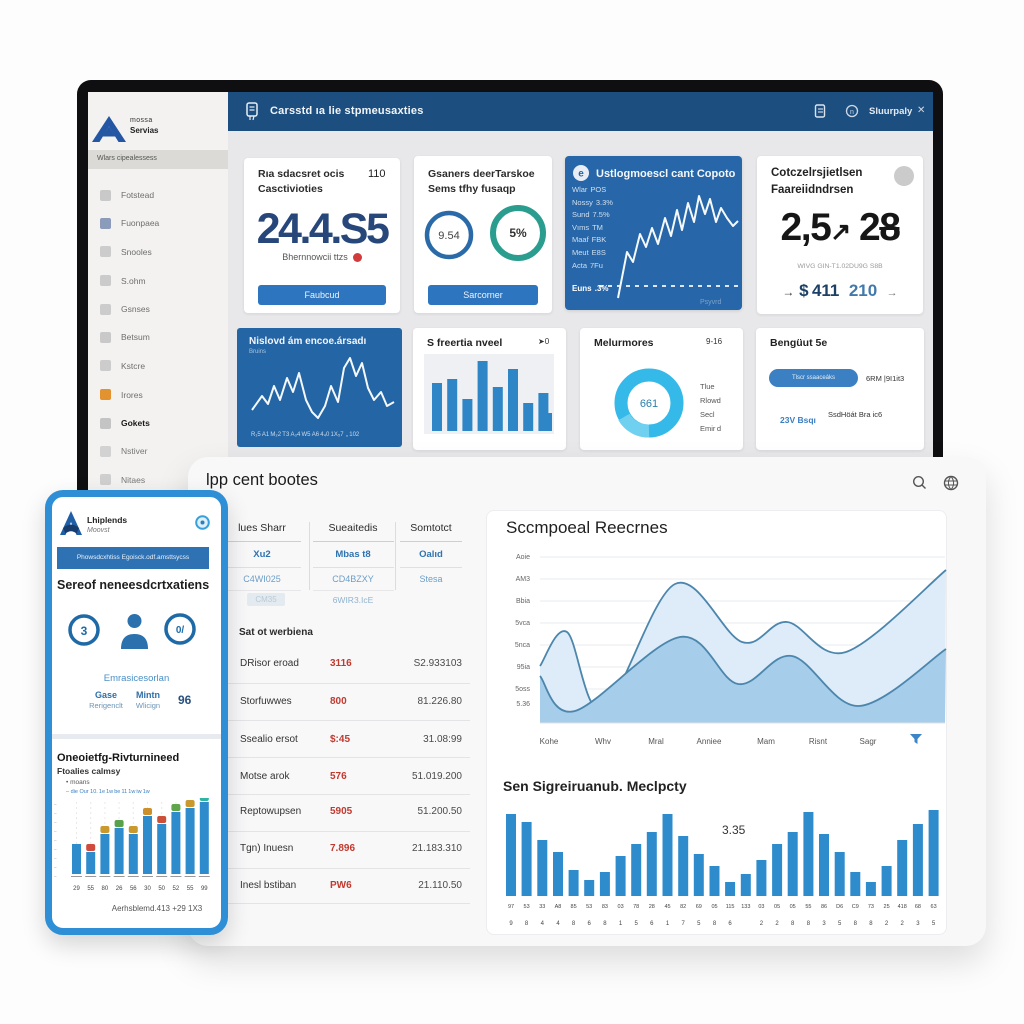 The image size is (1024, 1024). I want to click on svg-text: AM3, so click(523, 579).